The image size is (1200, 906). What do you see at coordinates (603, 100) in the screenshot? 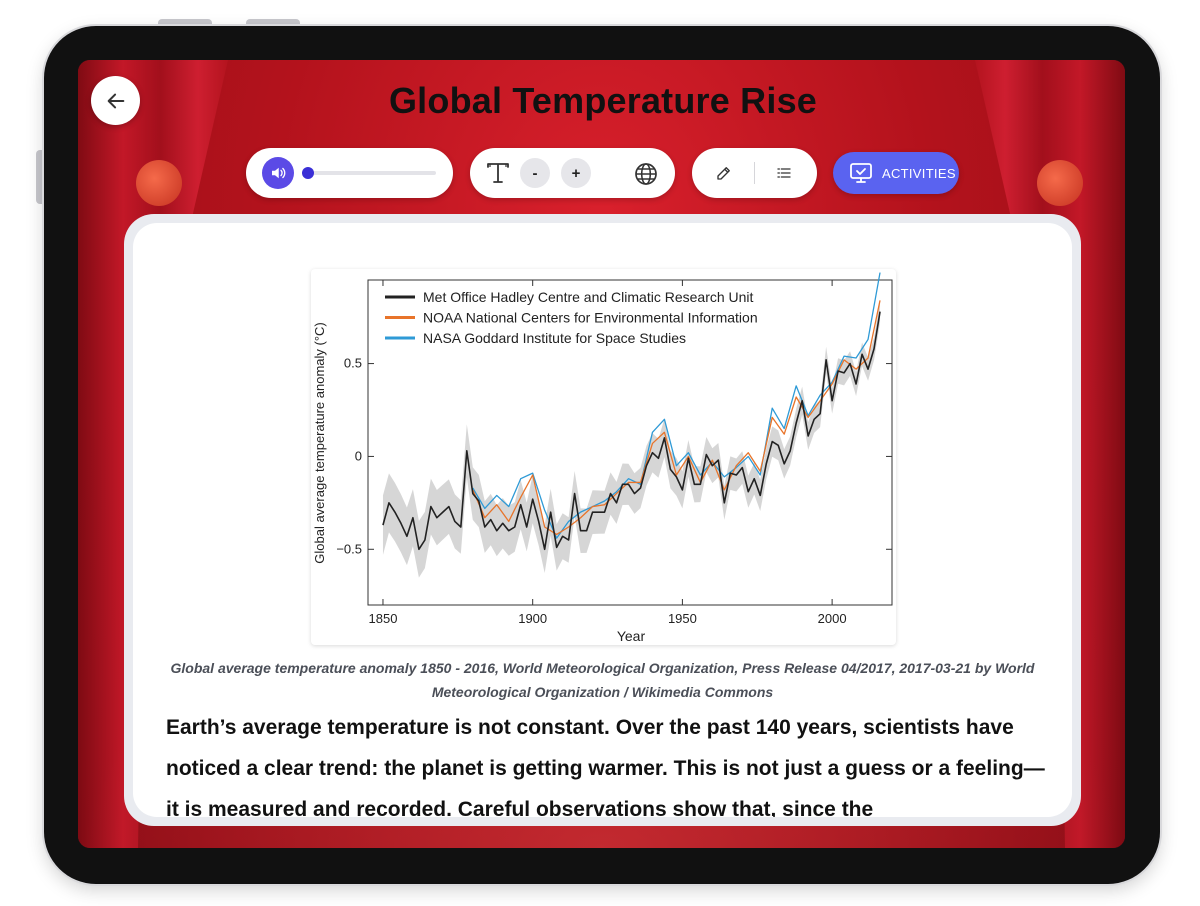
I see `page-title: Global Temperature Rise` at bounding box center [603, 100].